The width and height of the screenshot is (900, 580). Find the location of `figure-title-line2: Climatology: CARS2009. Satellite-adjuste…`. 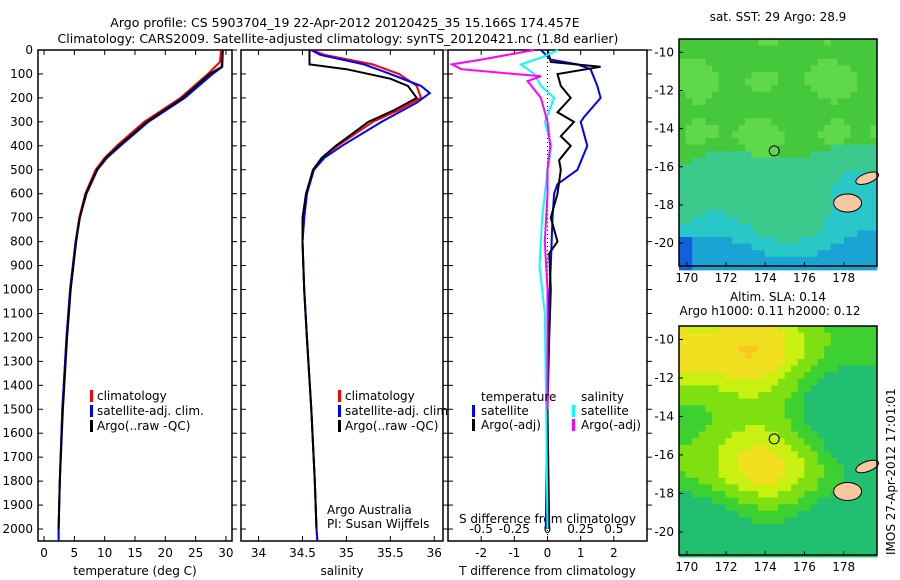

figure-title-line2: Climatology: CARS2009. Satellite-adjuste… is located at coordinates (338, 38).